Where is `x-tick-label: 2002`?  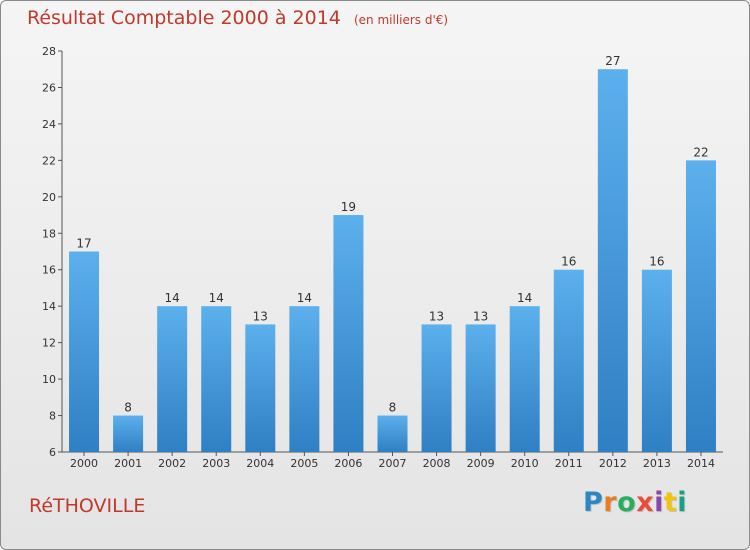
x-tick-label: 2002 is located at coordinates (172, 463).